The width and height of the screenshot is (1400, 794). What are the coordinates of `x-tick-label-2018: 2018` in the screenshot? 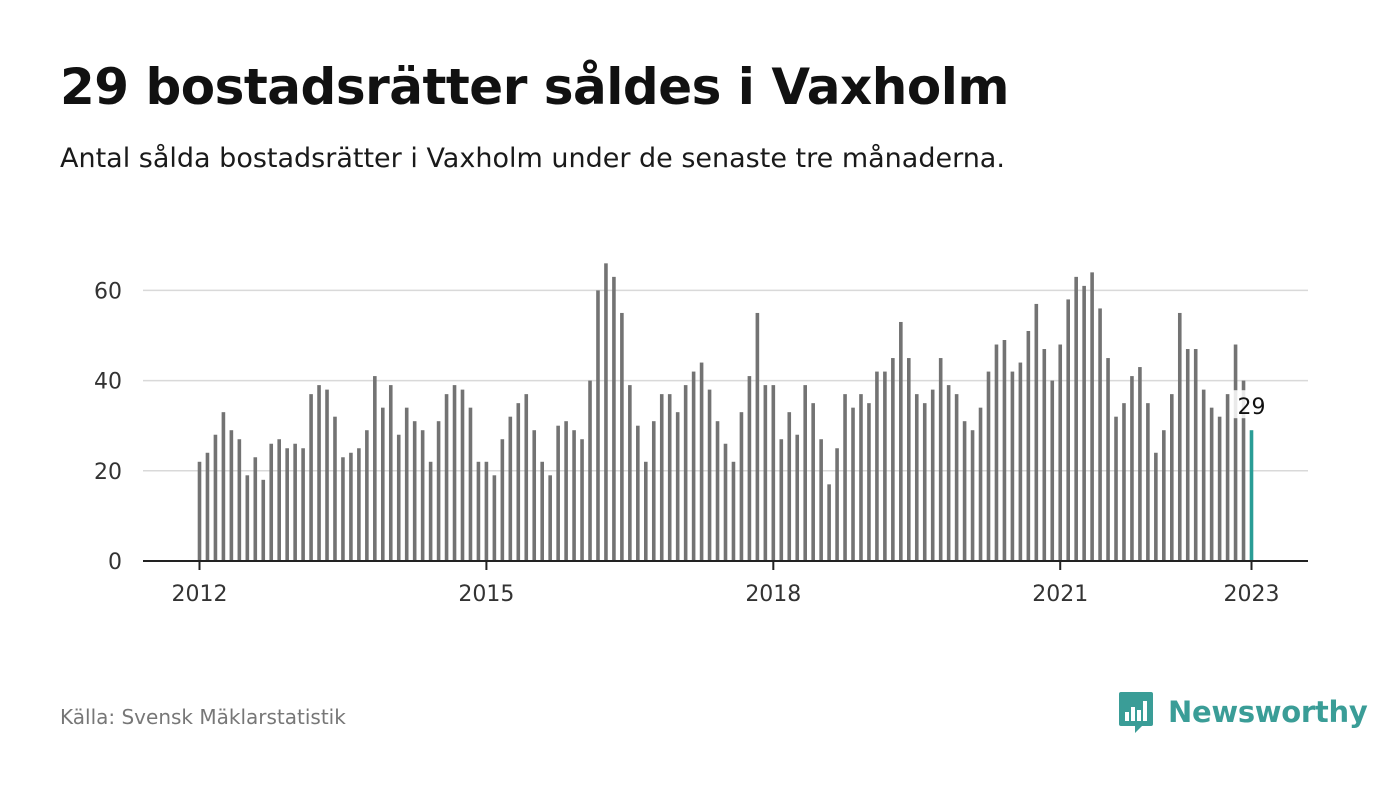 It's located at (773, 594).